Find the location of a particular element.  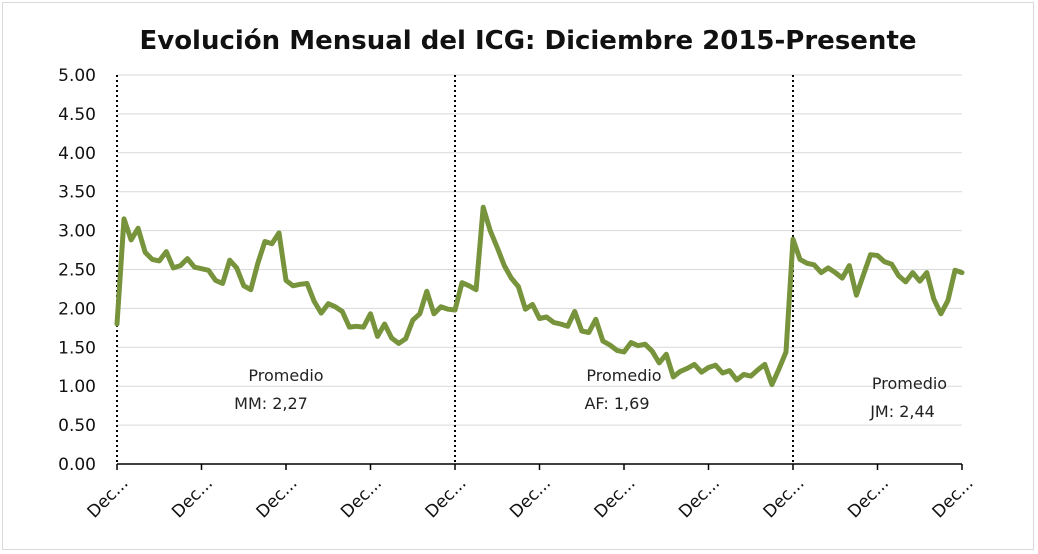

y-tick-label: 1.50 is located at coordinates (77, 348).